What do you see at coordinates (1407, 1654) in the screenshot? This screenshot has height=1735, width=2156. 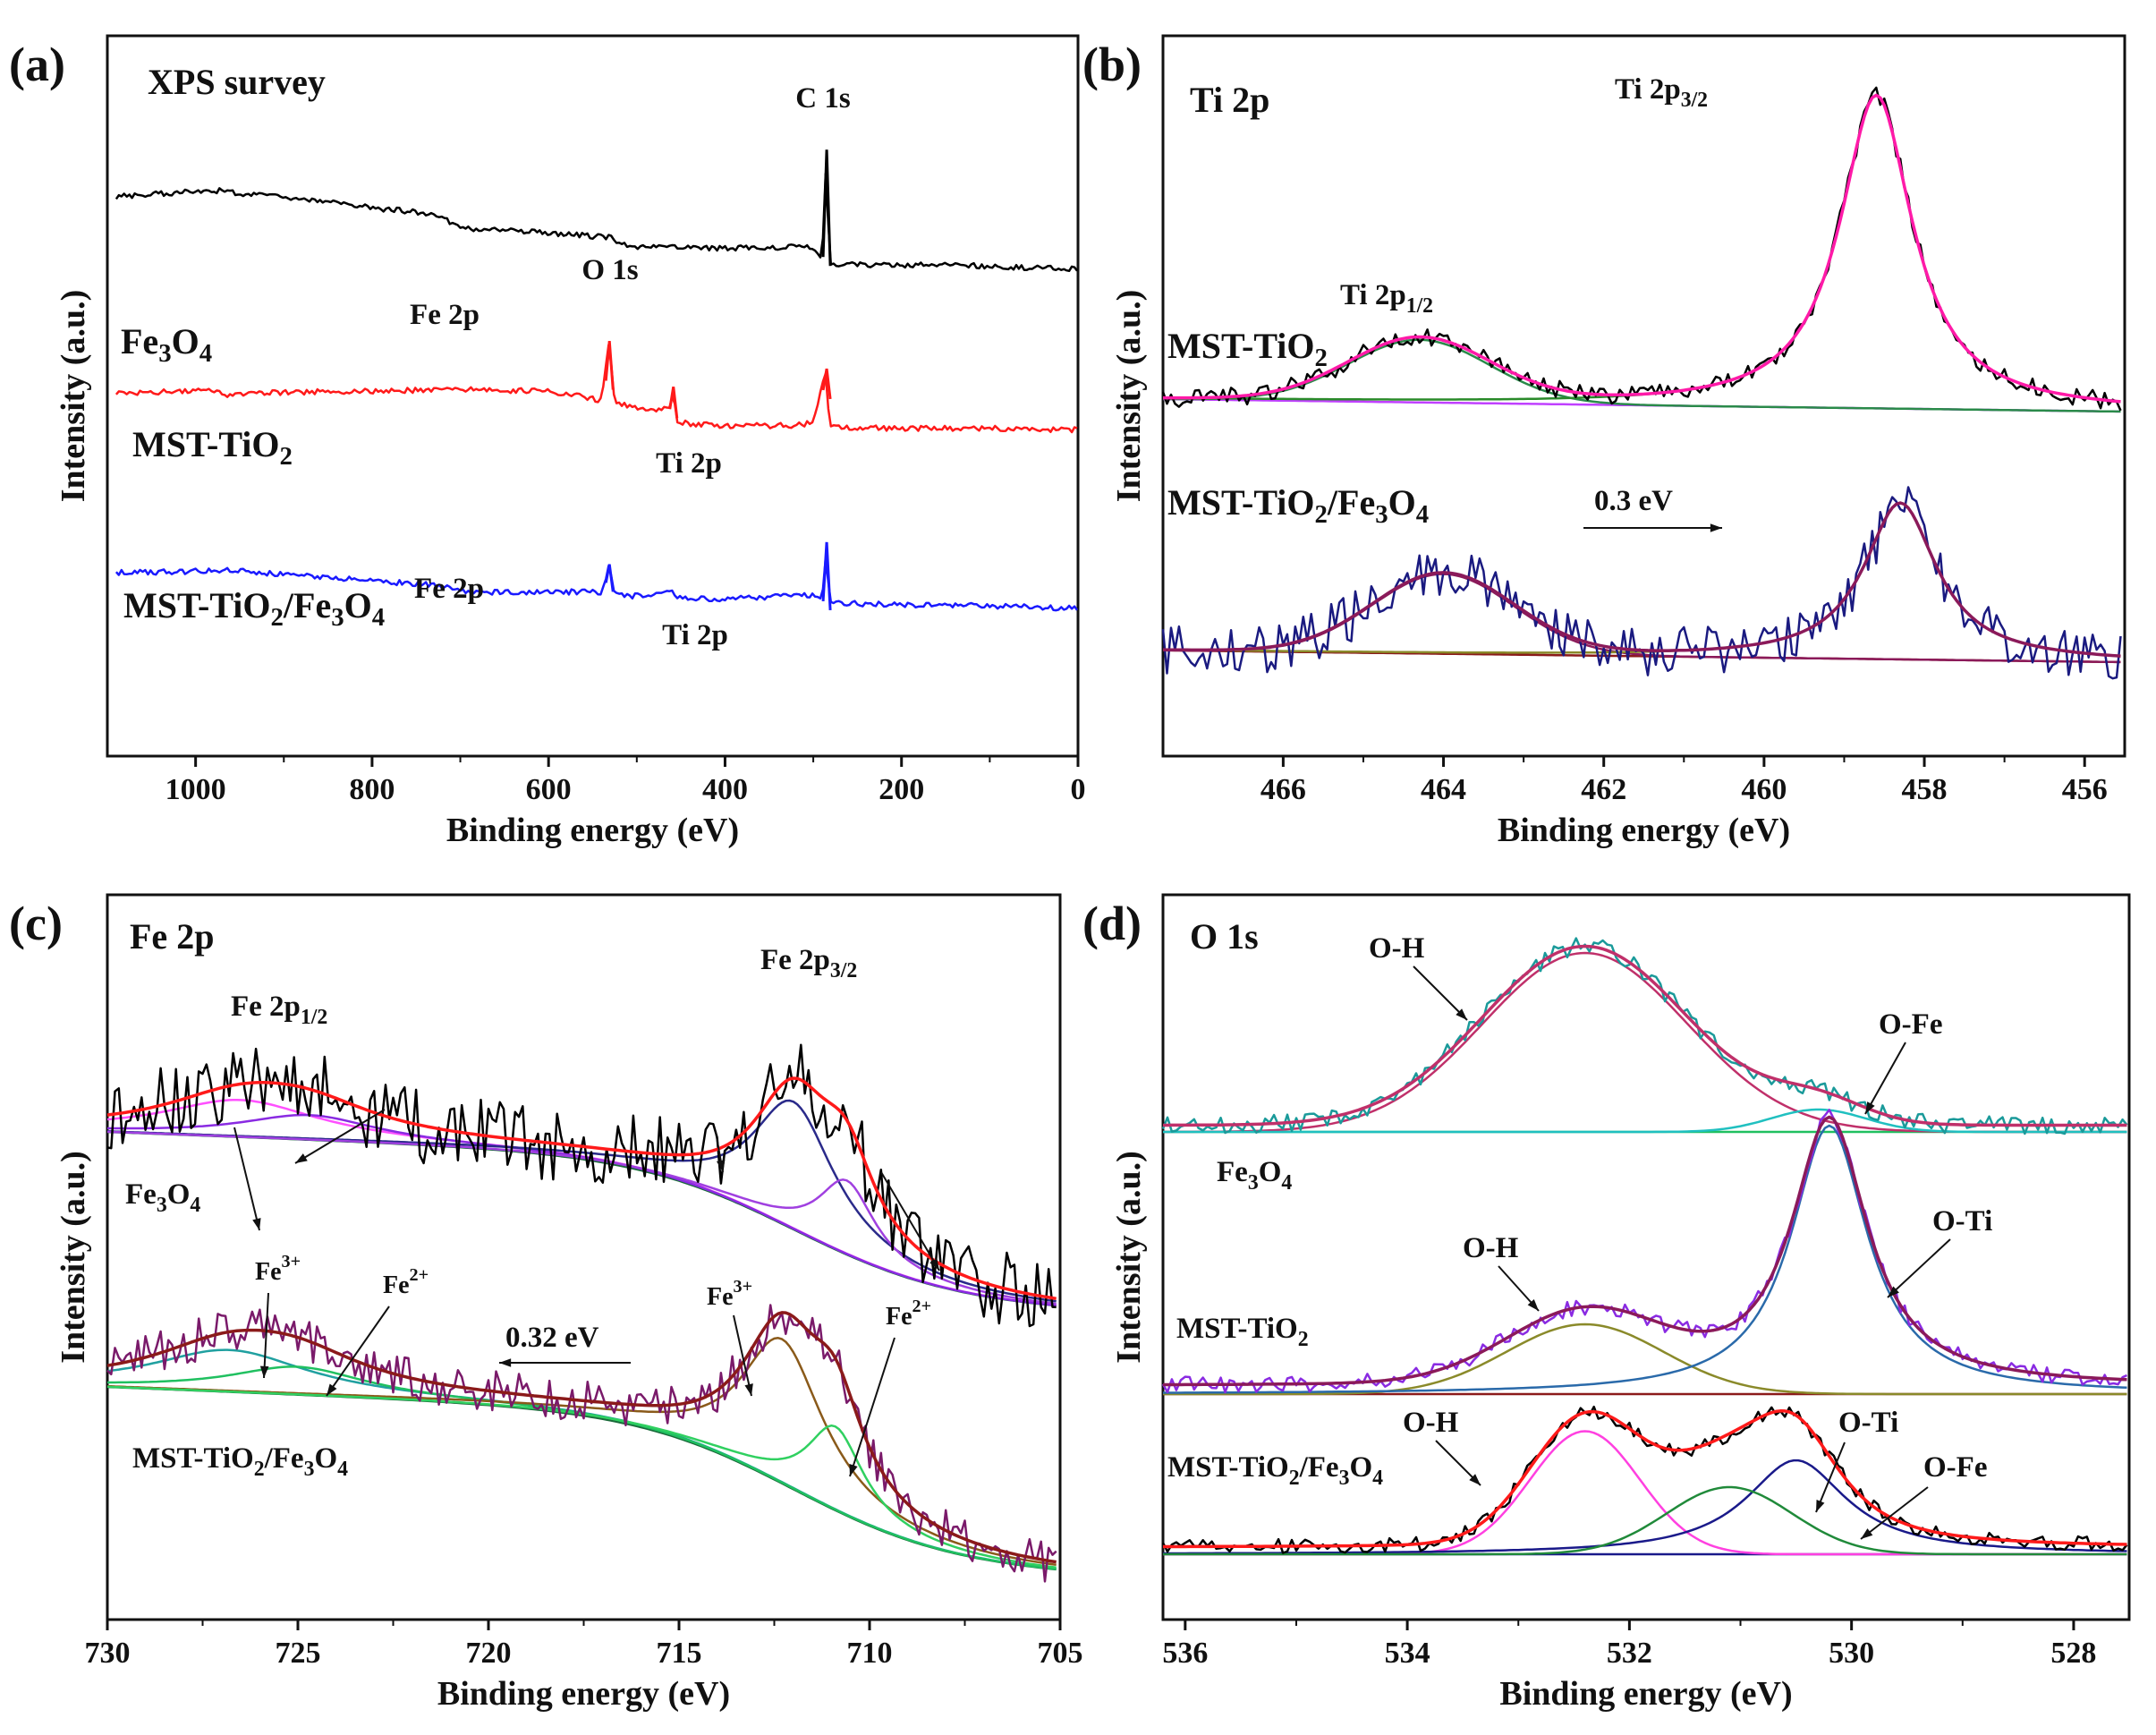 I see `x-tick-label: 534` at bounding box center [1407, 1654].